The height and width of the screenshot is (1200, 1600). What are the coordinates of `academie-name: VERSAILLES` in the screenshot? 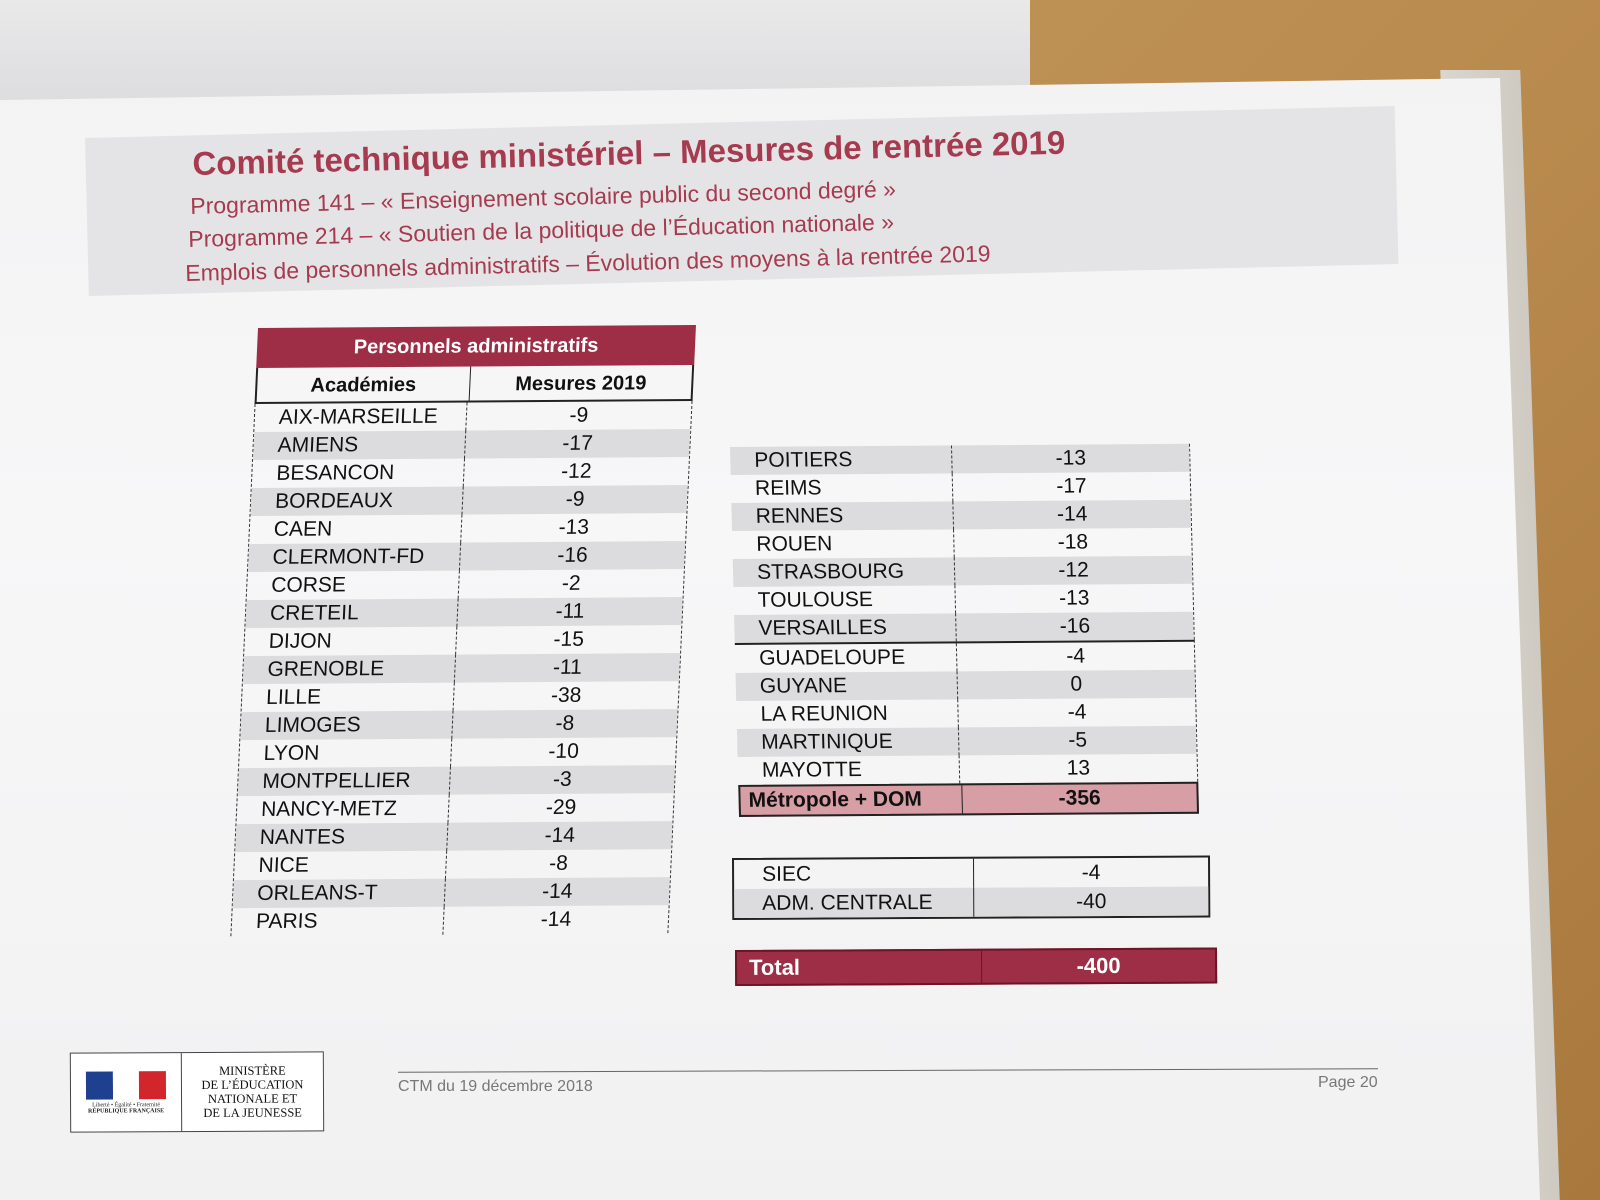 It's located at (845, 628).